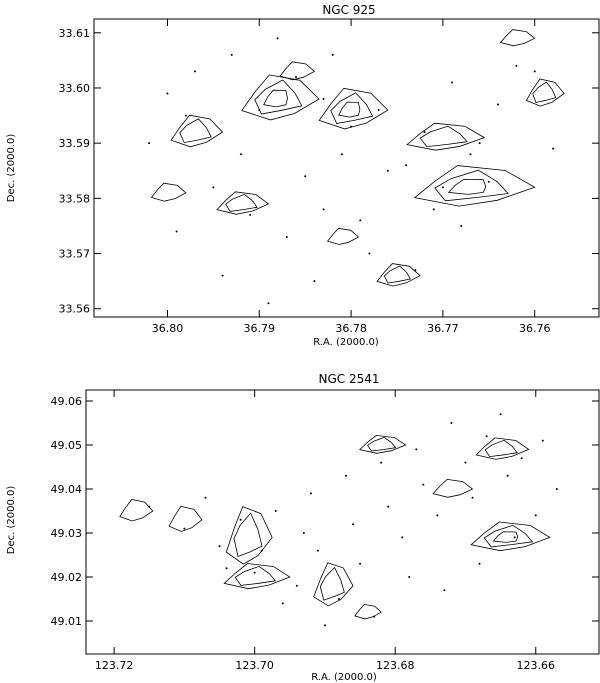 This screenshot has width=600, height=683. What do you see at coordinates (536, 665) in the screenshot?
I see `x-tick-label: 123.66` at bounding box center [536, 665].